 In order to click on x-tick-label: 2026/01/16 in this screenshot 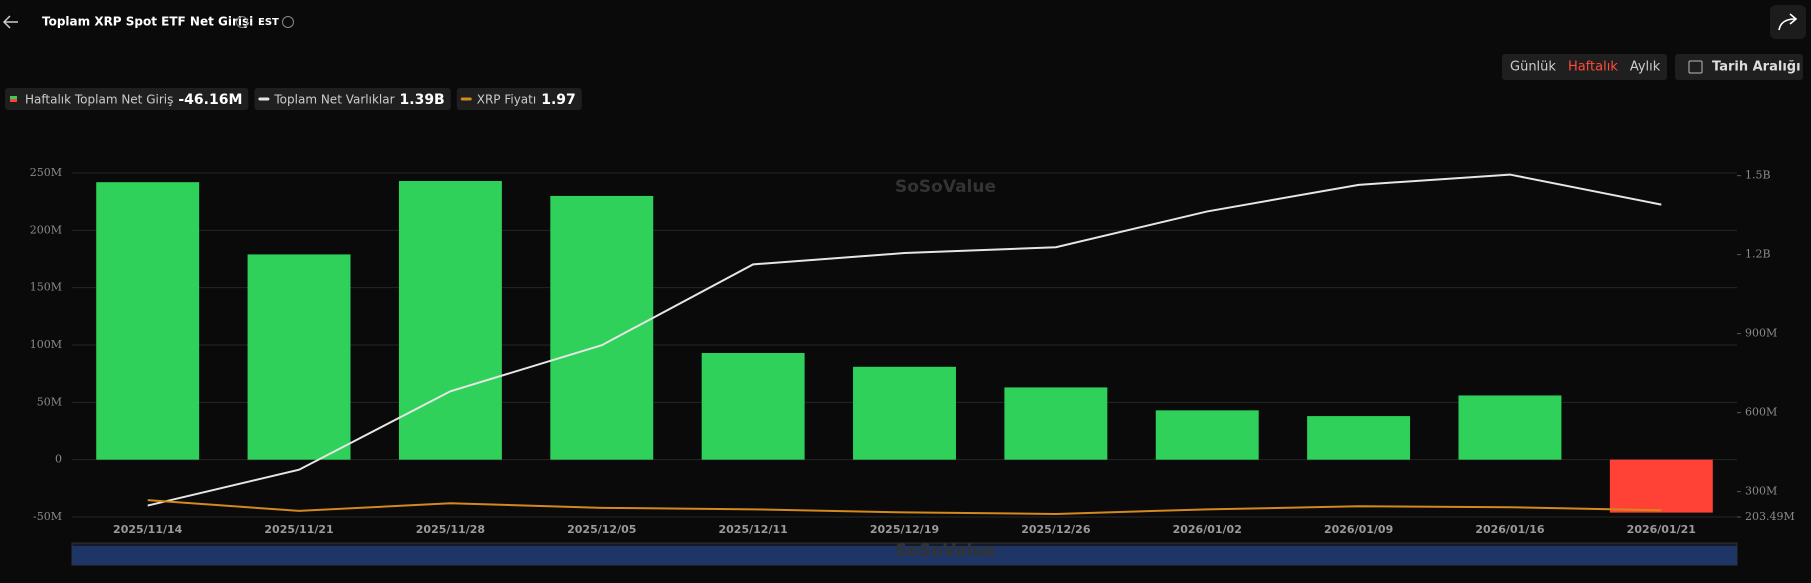, I will do `click(1510, 529)`.